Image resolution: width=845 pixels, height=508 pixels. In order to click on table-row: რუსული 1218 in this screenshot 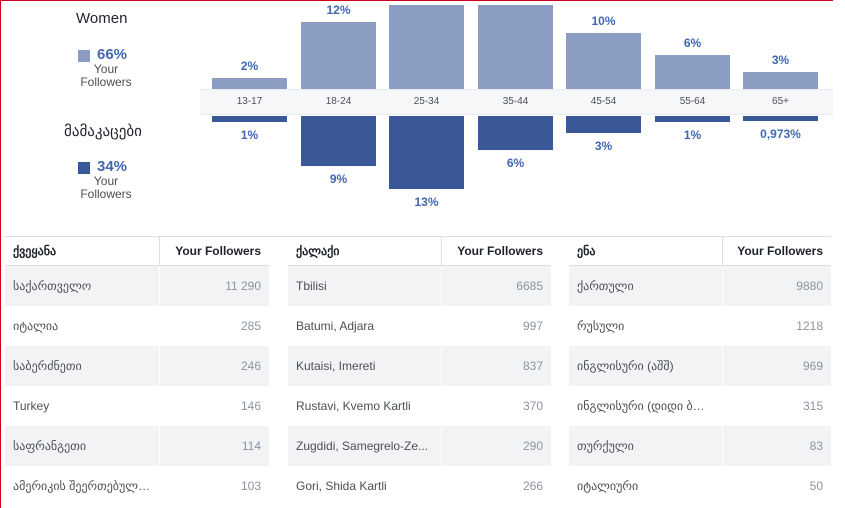, I will do `click(700, 326)`.